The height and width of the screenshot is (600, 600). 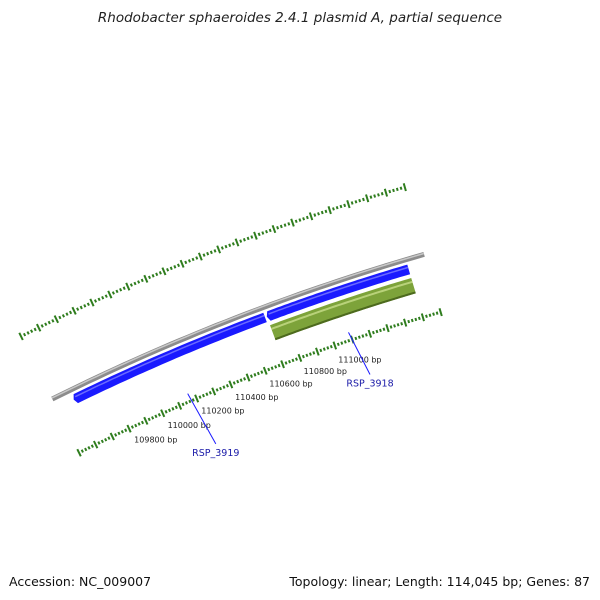 What do you see at coordinates (256, 397) in the screenshot?
I see `ruler-label: 110400 bp` at bounding box center [256, 397].